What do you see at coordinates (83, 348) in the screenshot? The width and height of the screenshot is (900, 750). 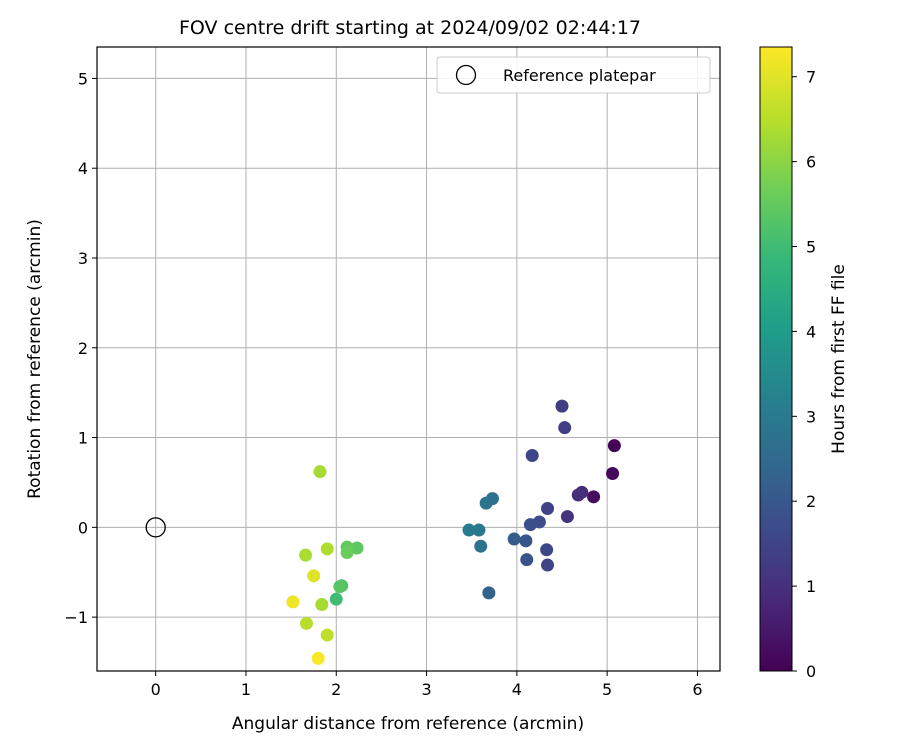 I see `y-tick-label: 2` at bounding box center [83, 348].